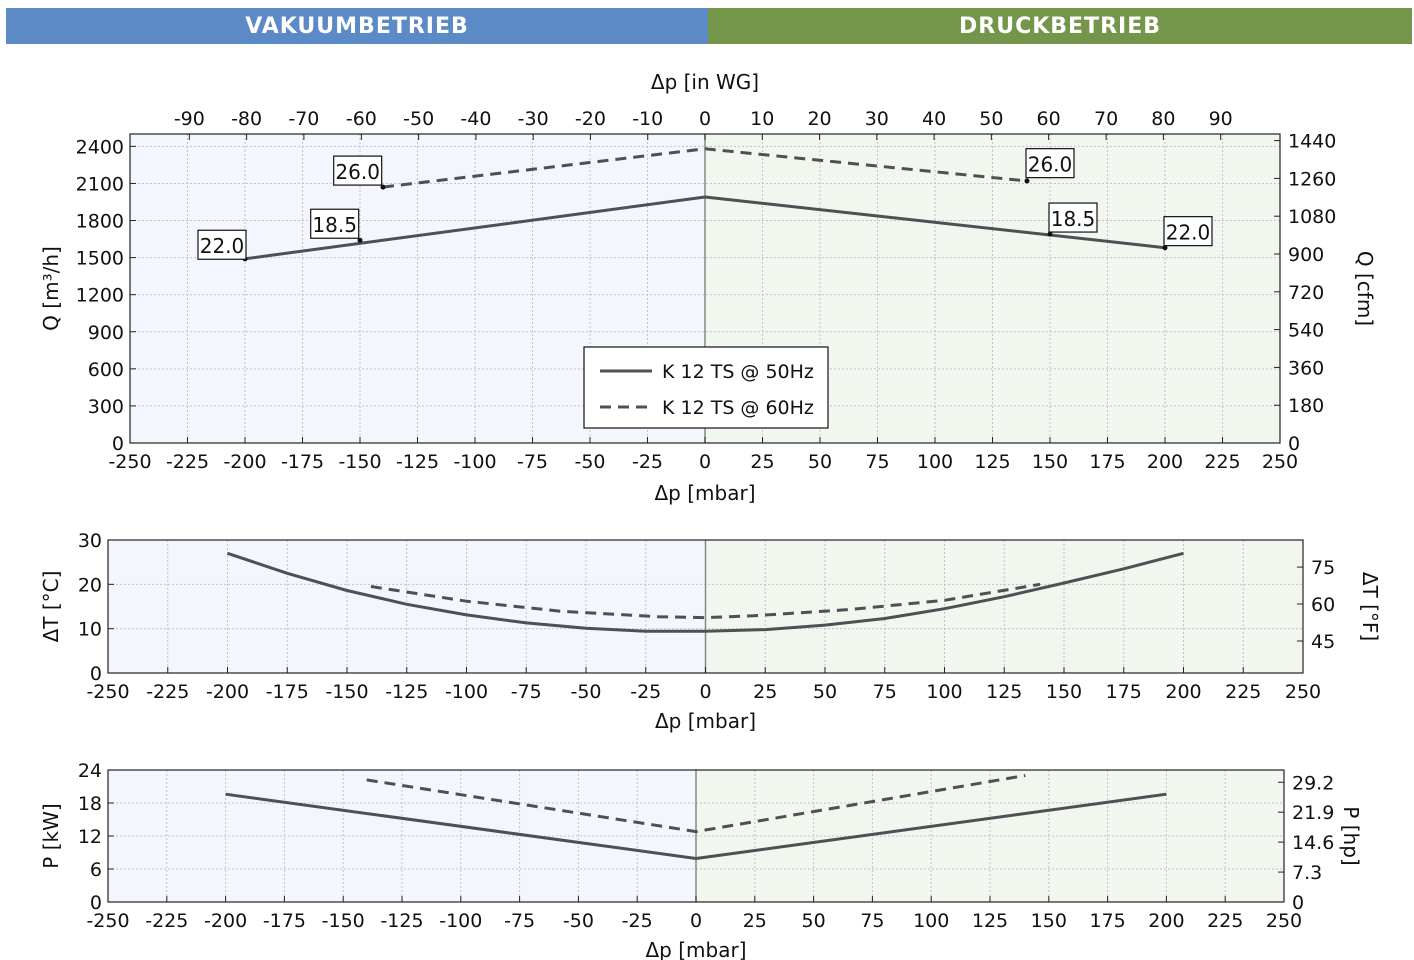 The height and width of the screenshot is (960, 1414). What do you see at coordinates (1049, 119) in the screenshot?
I see `x-top-tick-label: 60` at bounding box center [1049, 119].